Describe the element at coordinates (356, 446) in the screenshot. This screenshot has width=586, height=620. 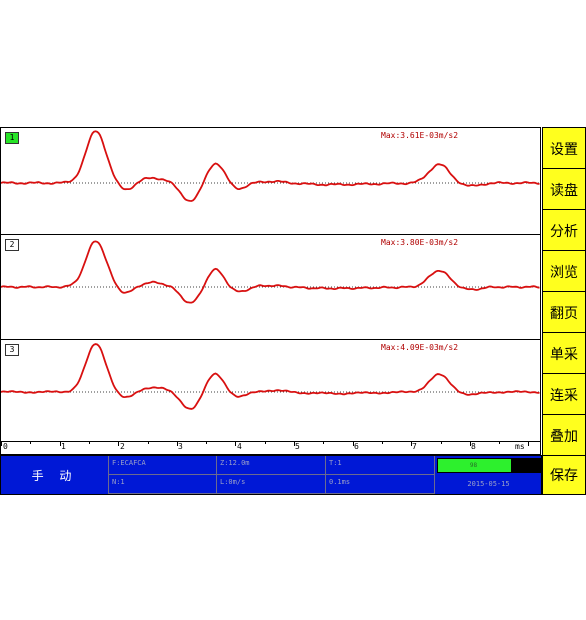
I see `tick-label-6: 6` at that location.